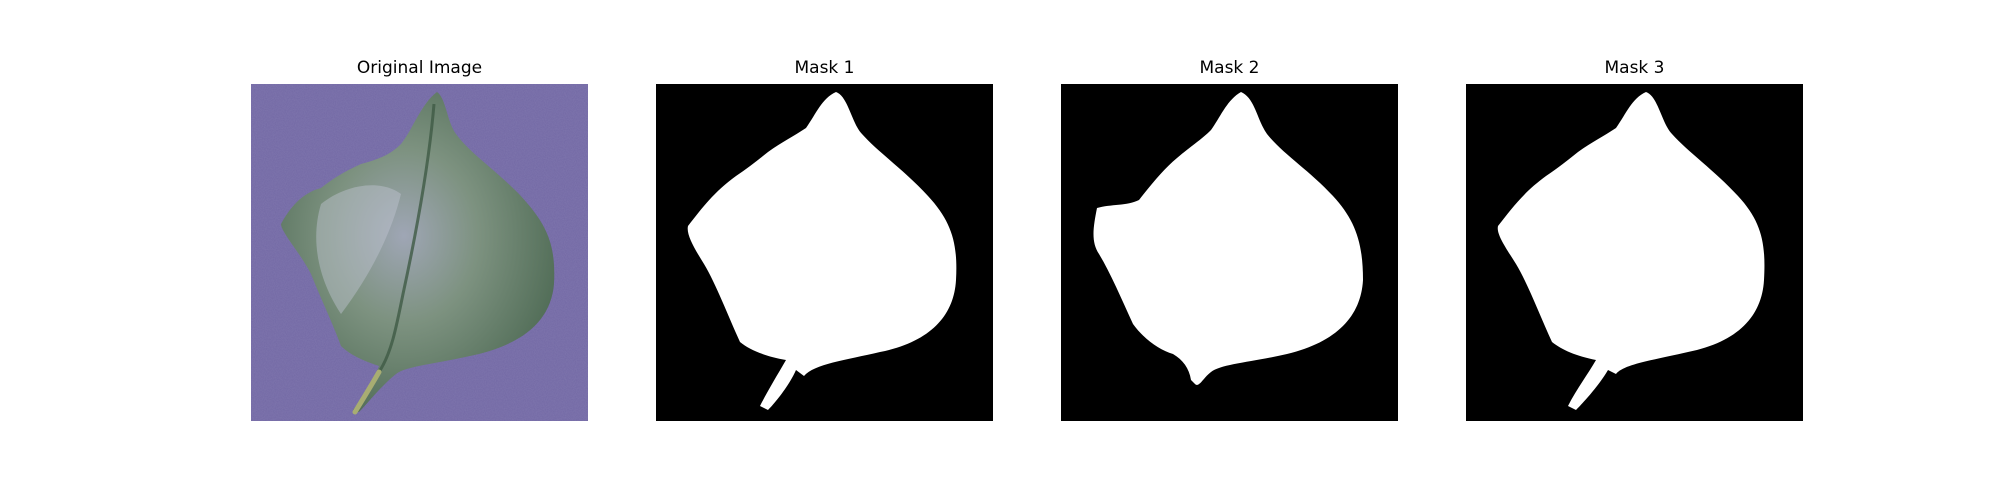  What do you see at coordinates (1229, 68) in the screenshot?
I see `panel-title: Mask 2` at bounding box center [1229, 68].